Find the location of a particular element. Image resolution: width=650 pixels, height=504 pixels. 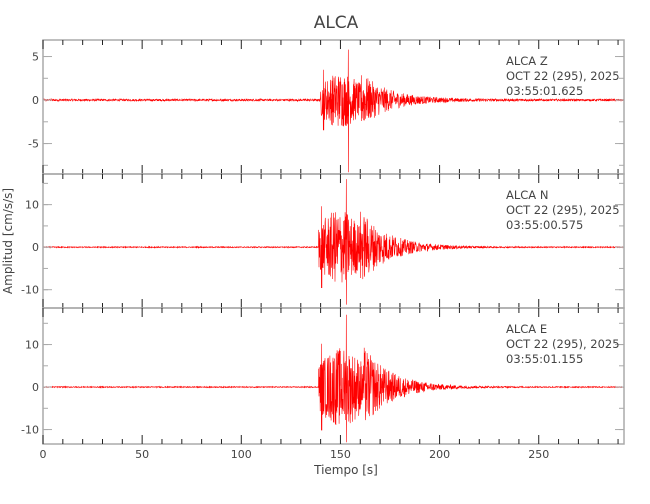

station-component-label: ALCA N is located at coordinates (527, 195).